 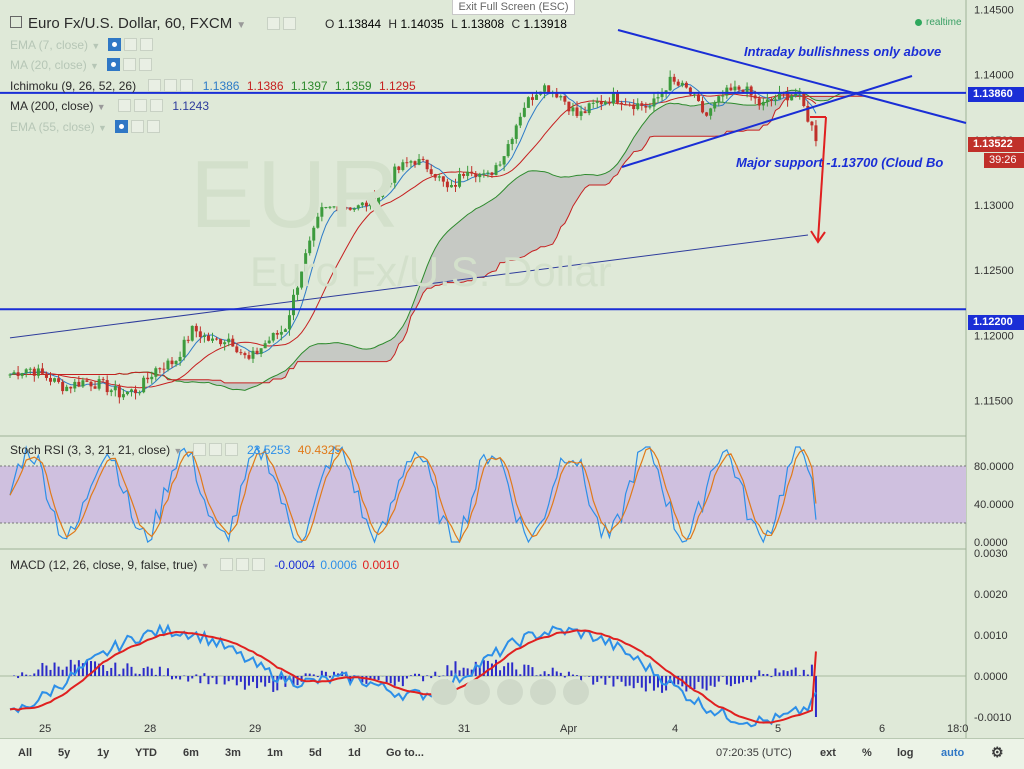 What do you see at coordinates (241, 25) in the screenshot?
I see `chevron-down-icon: ▼` at bounding box center [241, 25].